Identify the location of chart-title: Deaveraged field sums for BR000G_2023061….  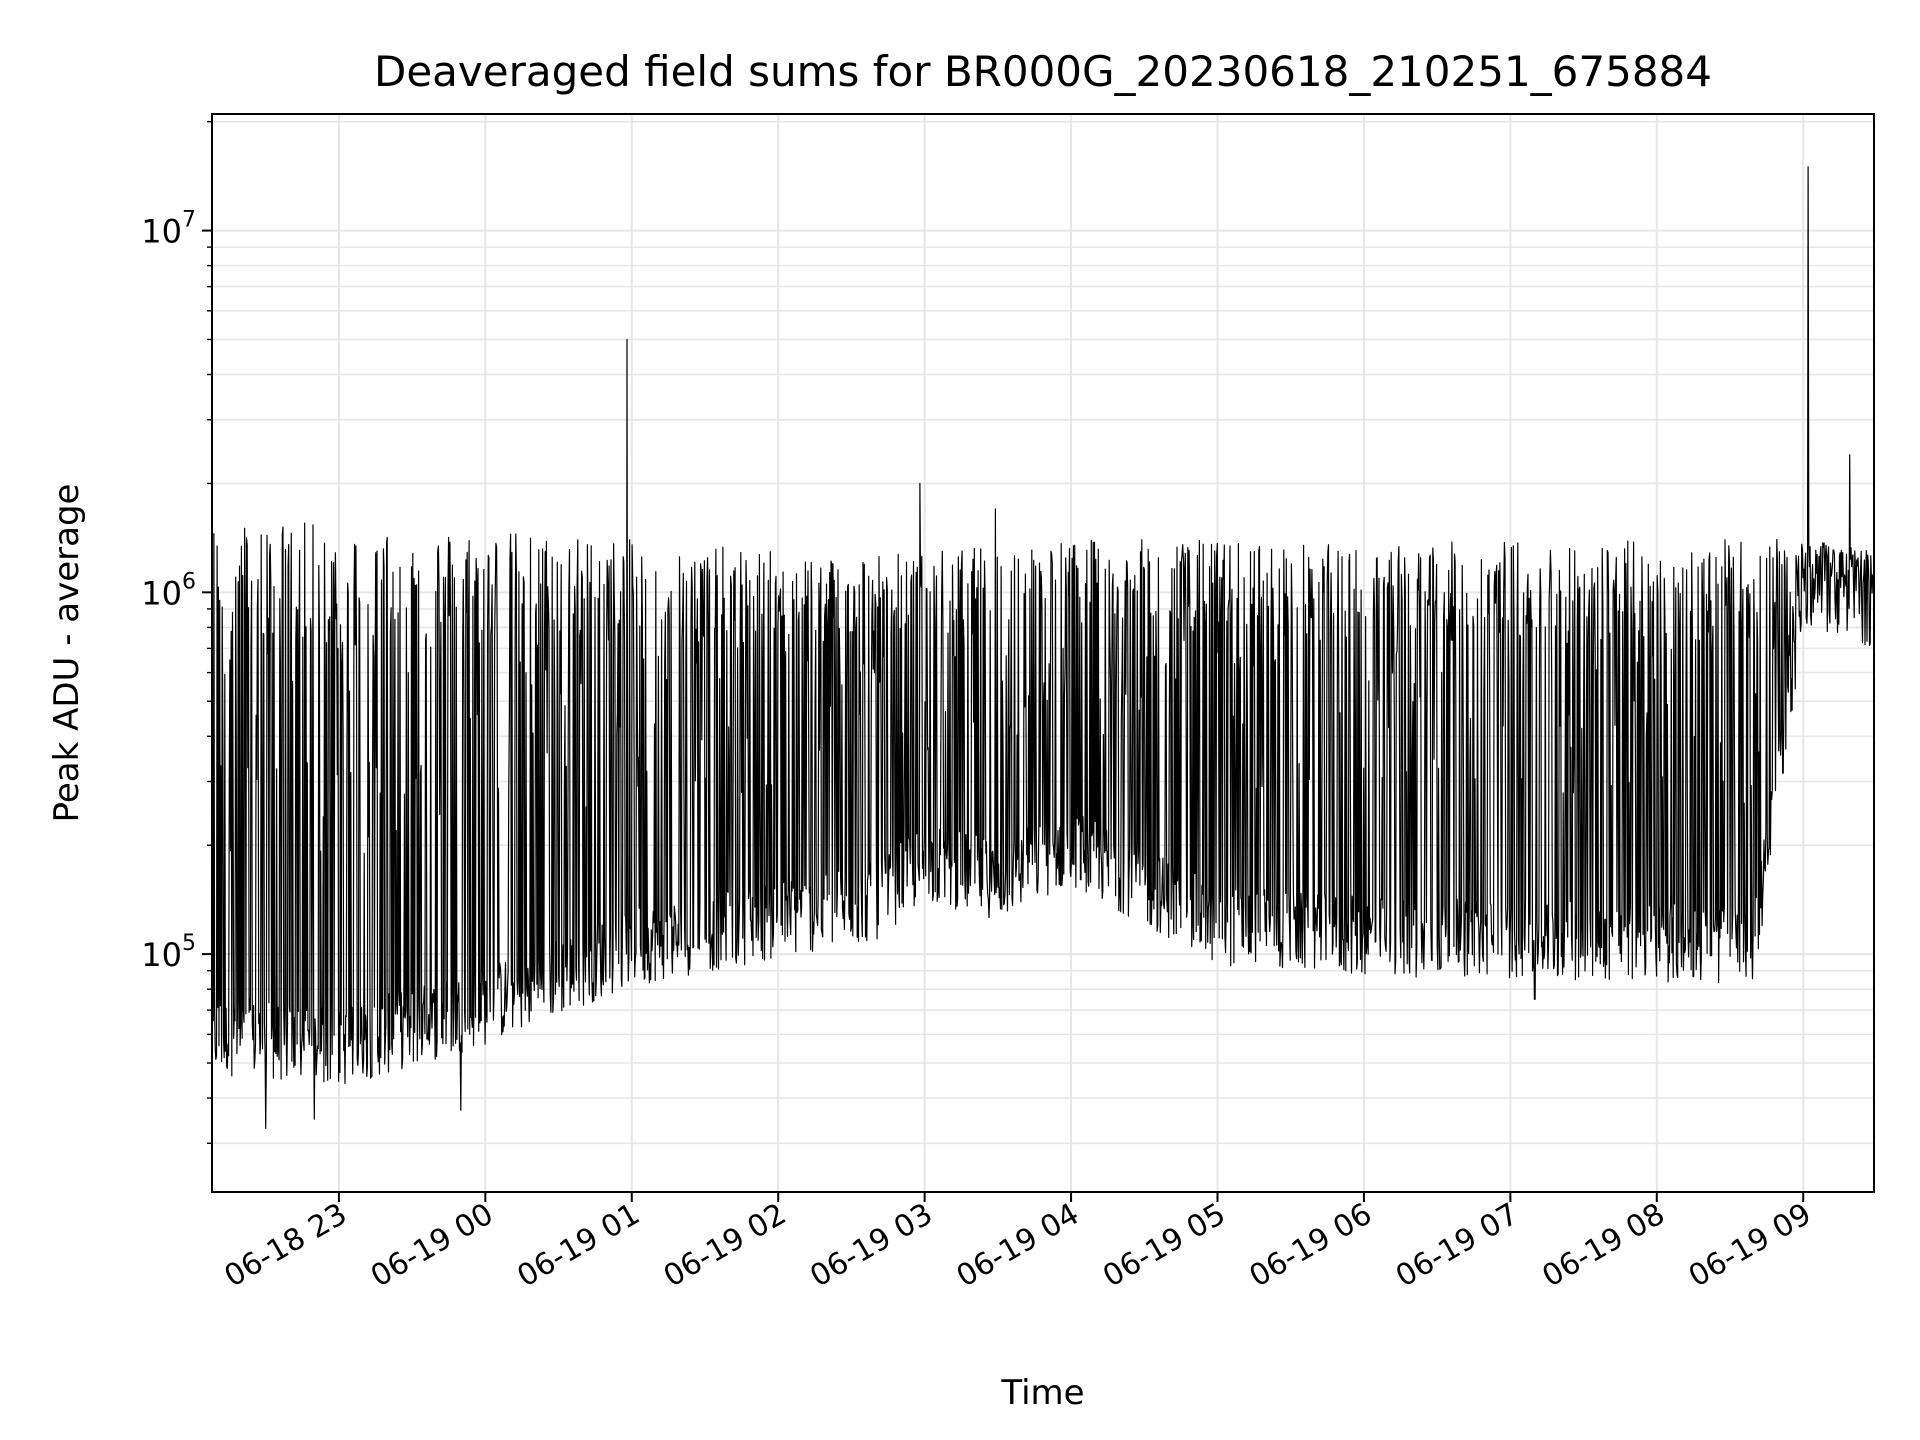
(1043, 71).